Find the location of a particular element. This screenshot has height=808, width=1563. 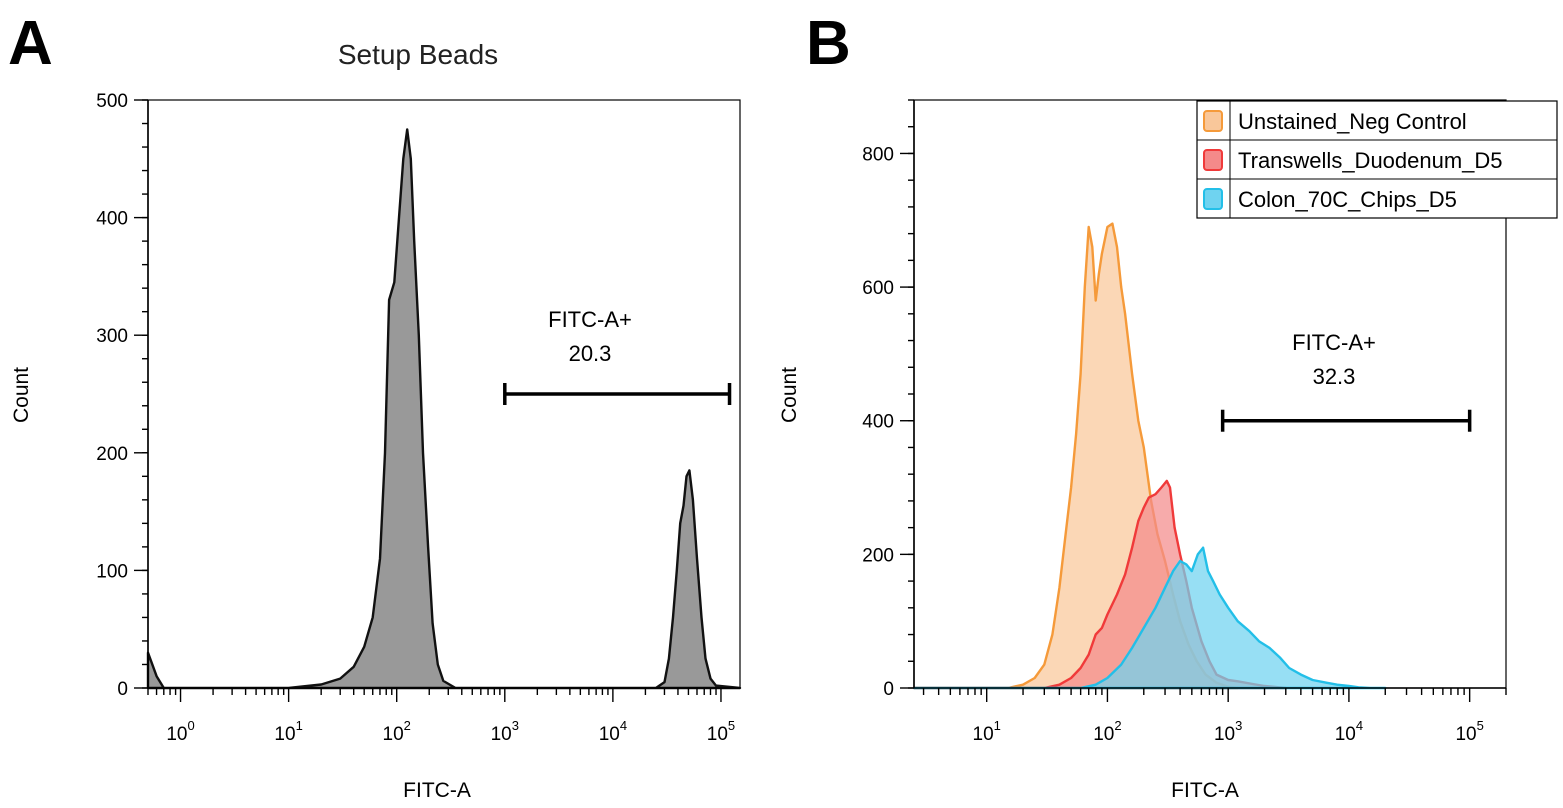

panel-a-y-axis-title: Count is located at coordinates (21, 395).